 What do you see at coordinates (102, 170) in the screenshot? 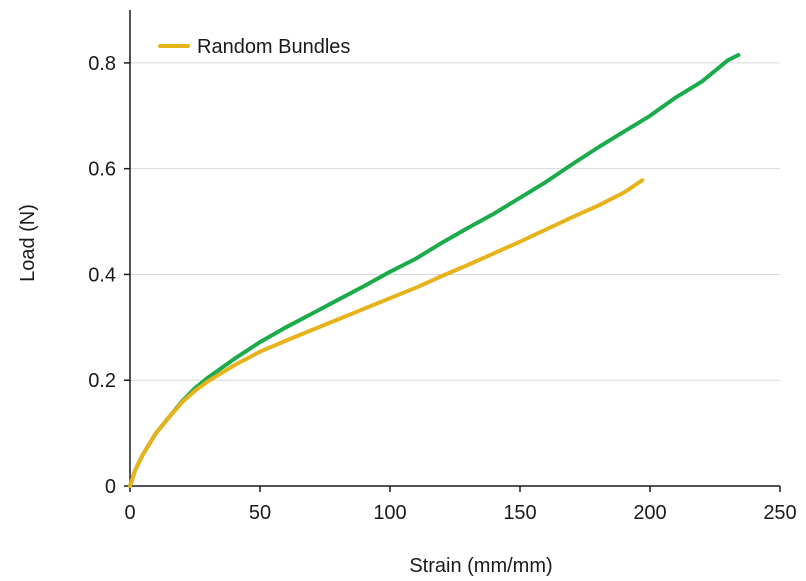
I see `y-tick-label: 0.6` at bounding box center [102, 170].